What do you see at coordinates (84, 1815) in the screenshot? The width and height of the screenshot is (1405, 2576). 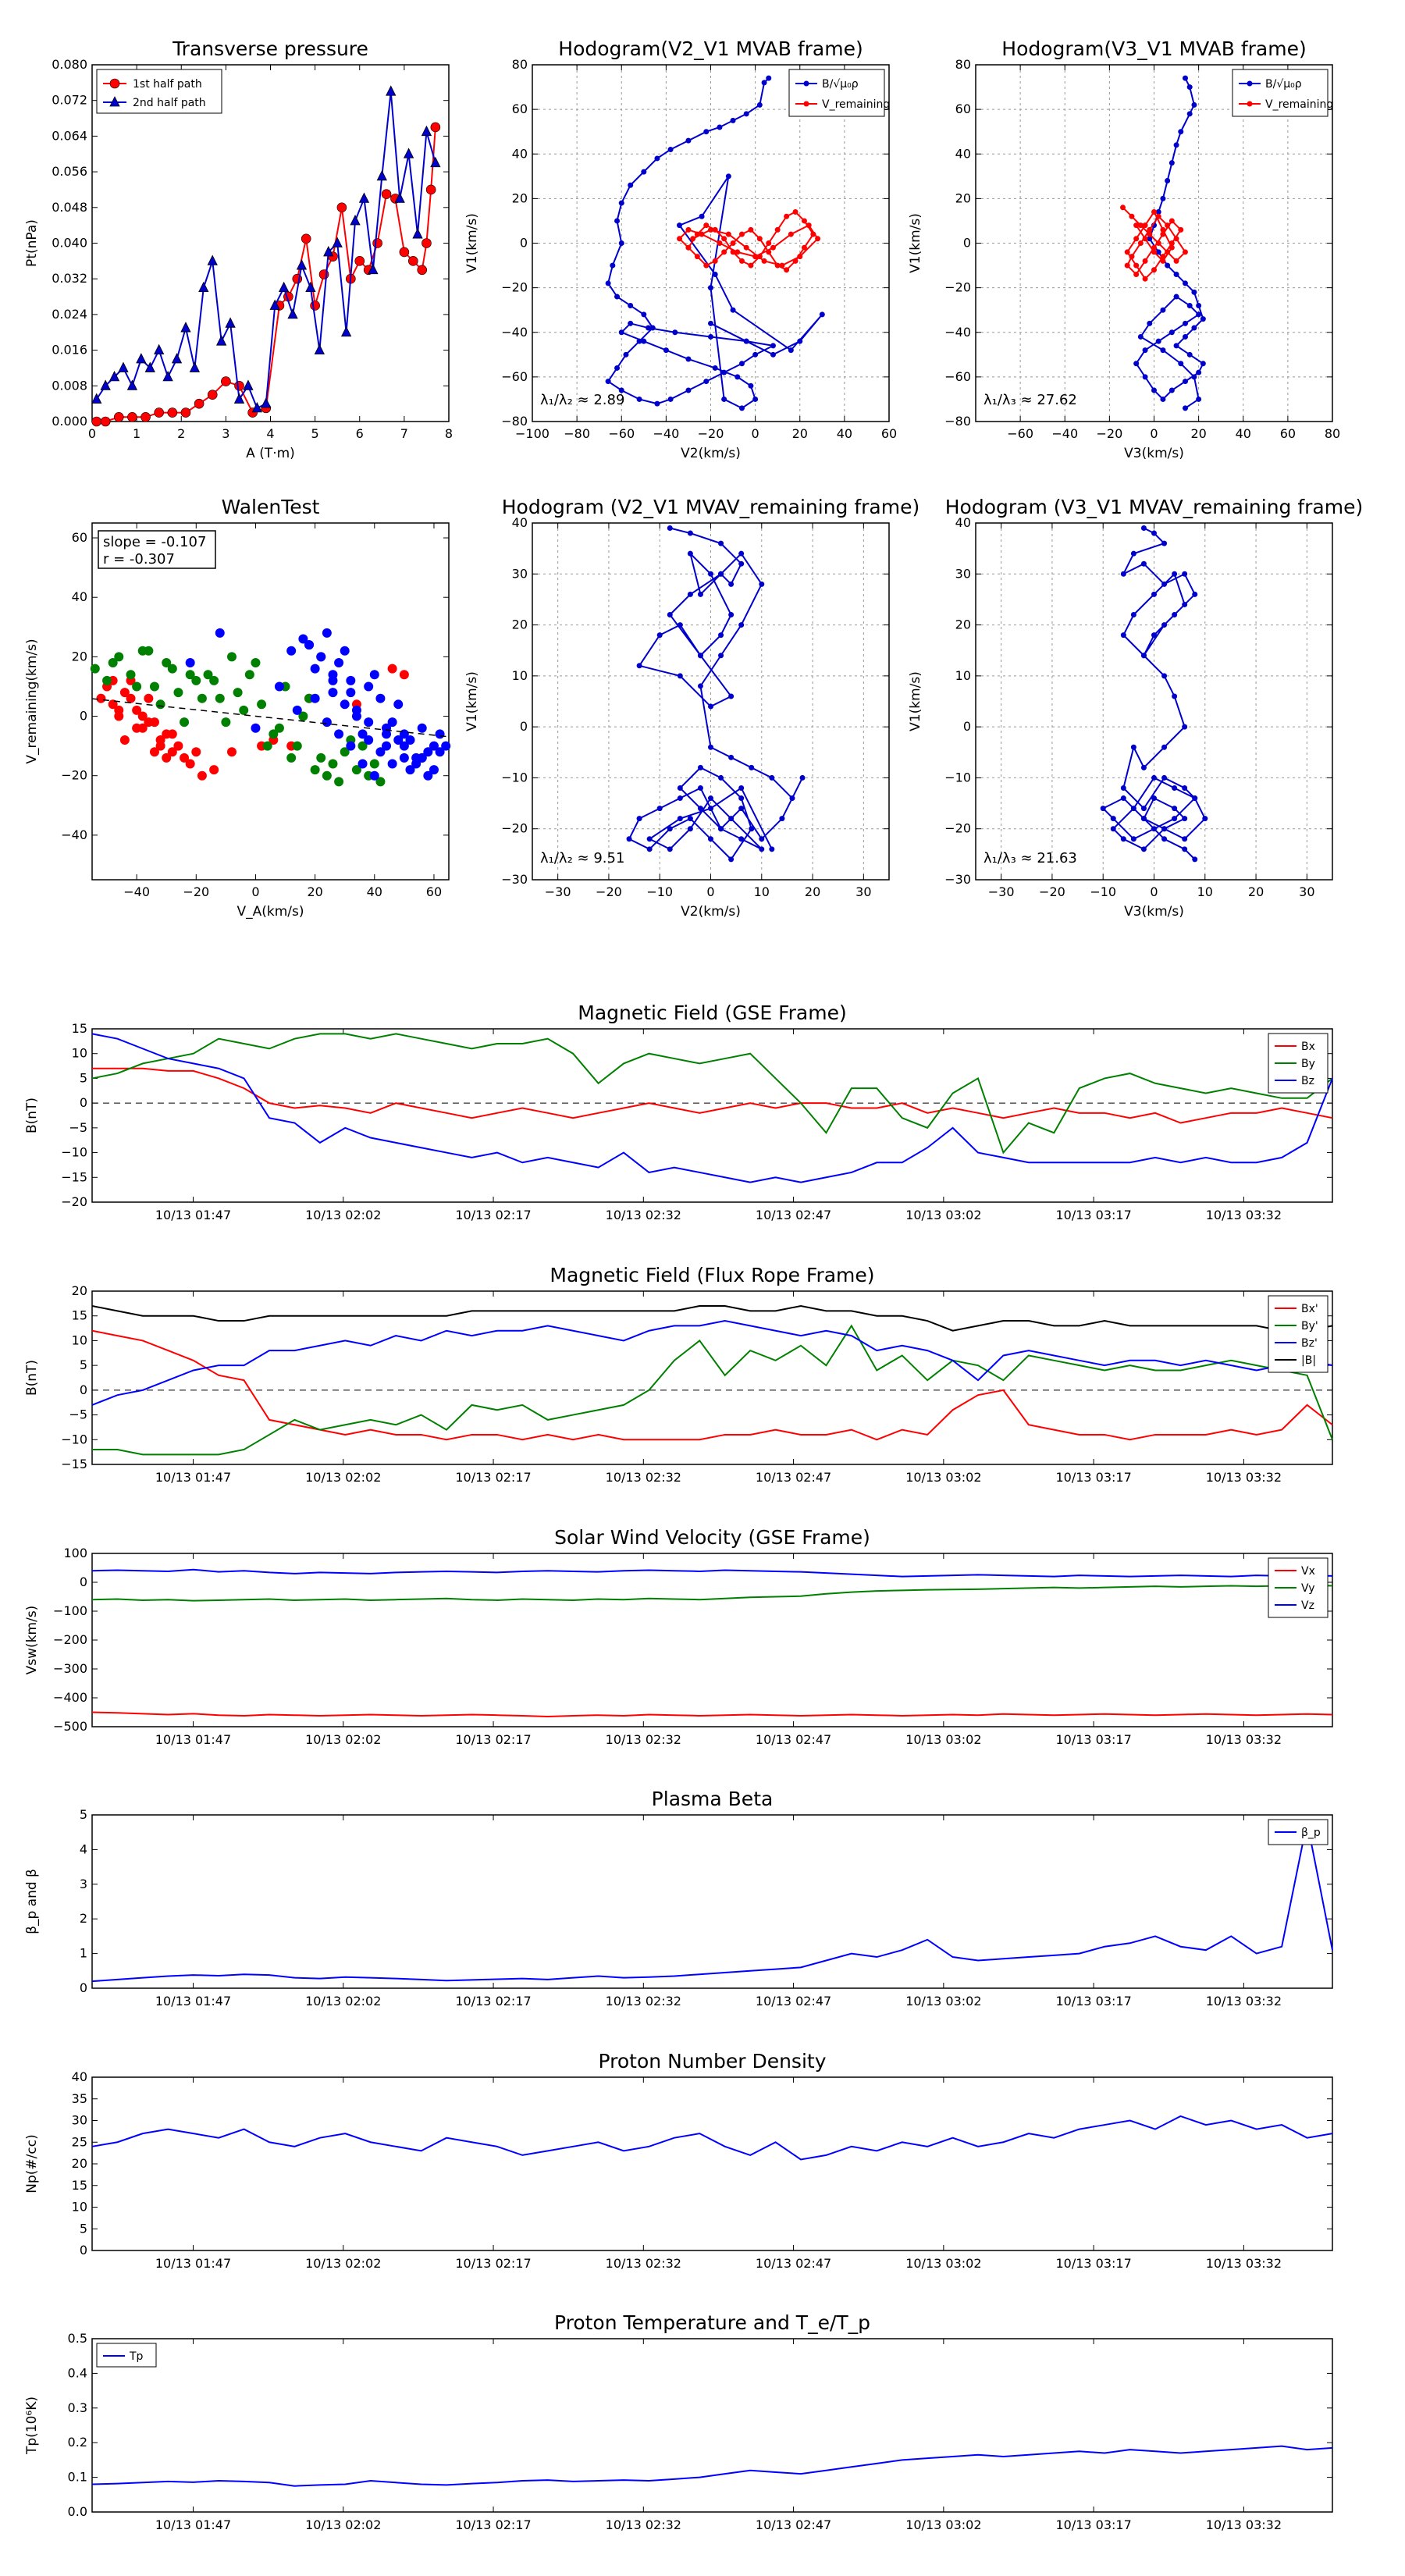 I see `beta-ytick-label: 5` at bounding box center [84, 1815].